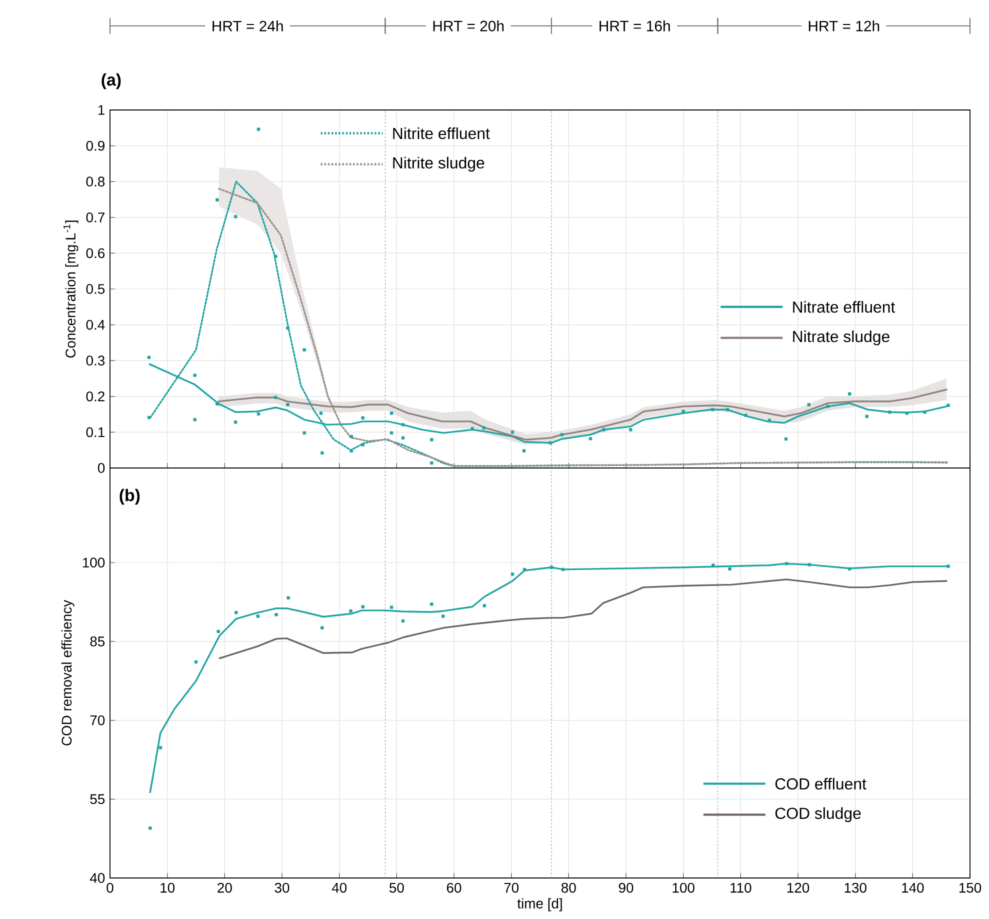 The width and height of the screenshot is (989, 919). What do you see at coordinates (130, 496) in the screenshot?
I see `text: (b)` at bounding box center [130, 496].